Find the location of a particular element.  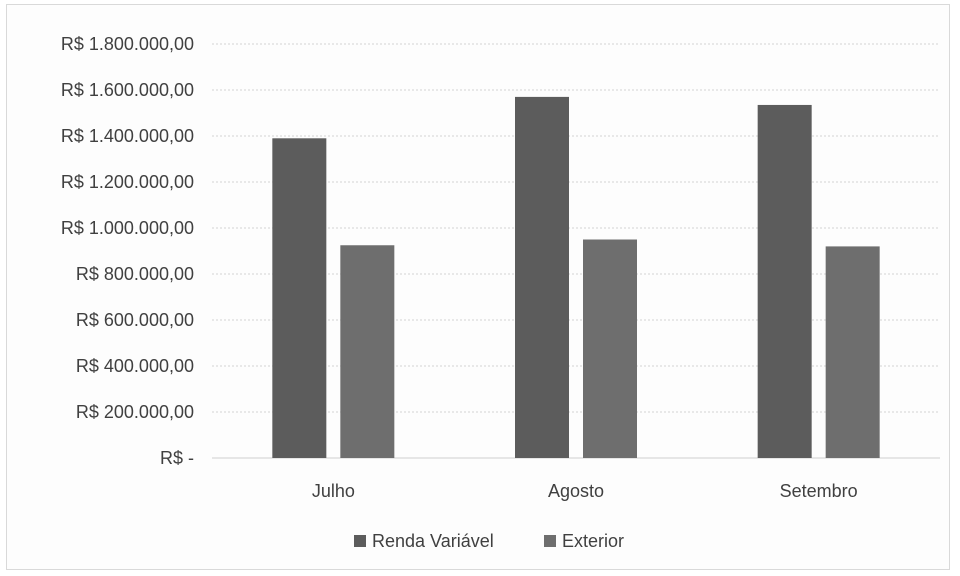

x-category-label: Setembro is located at coordinates (819, 491).